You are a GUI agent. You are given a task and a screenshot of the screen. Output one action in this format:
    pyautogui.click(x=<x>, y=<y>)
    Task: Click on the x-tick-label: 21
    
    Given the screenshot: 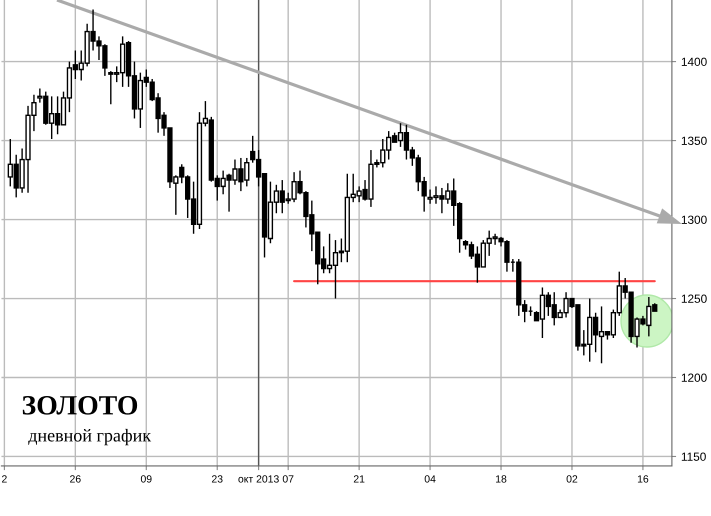 What is the action you would take?
    pyautogui.click(x=359, y=479)
    